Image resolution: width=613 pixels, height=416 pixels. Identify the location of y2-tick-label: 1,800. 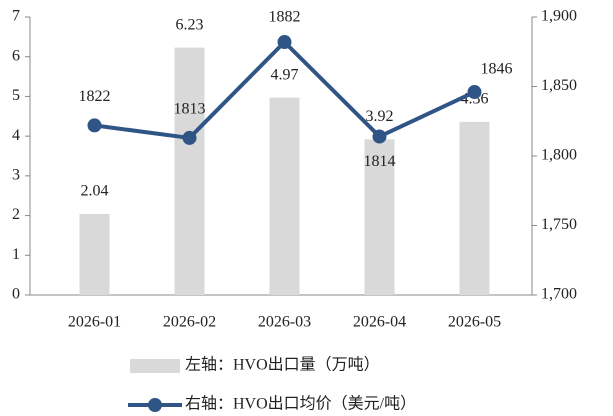
(559, 155).